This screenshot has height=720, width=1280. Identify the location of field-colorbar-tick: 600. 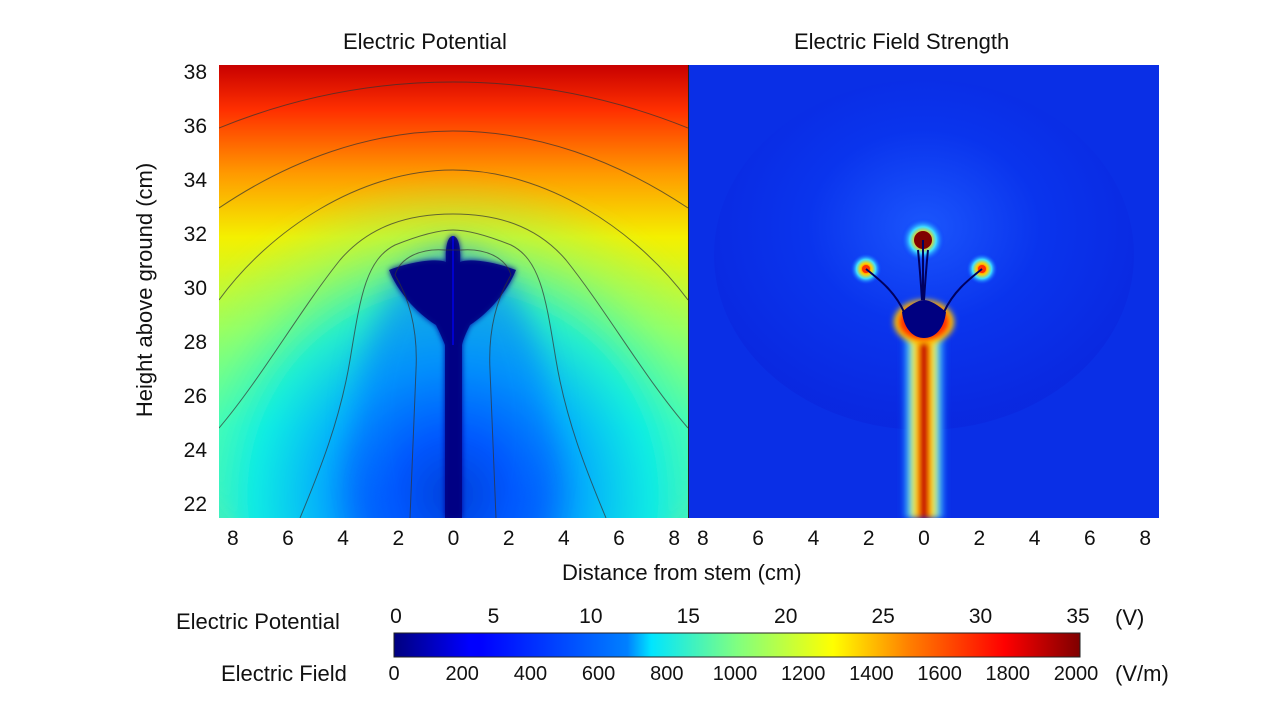
(598, 674).